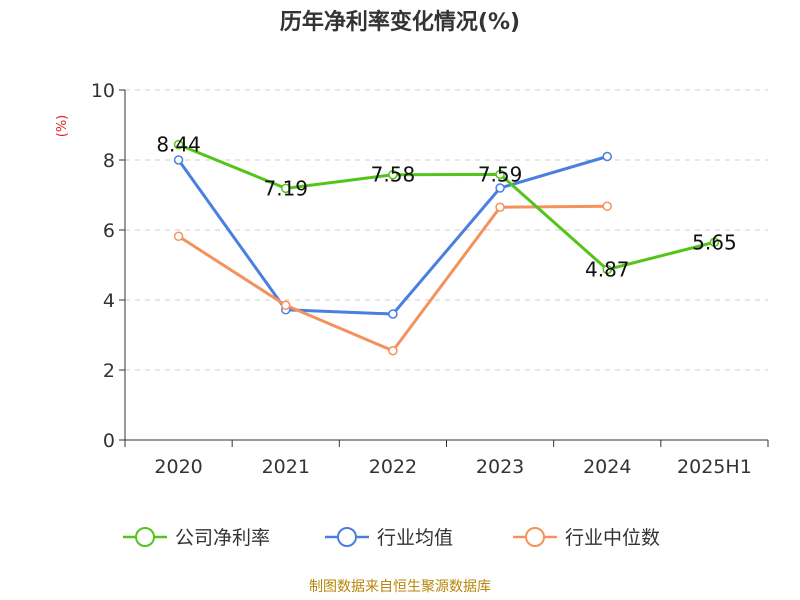  What do you see at coordinates (109, 441) in the screenshot?
I see `y-tick-label: 0` at bounding box center [109, 441].